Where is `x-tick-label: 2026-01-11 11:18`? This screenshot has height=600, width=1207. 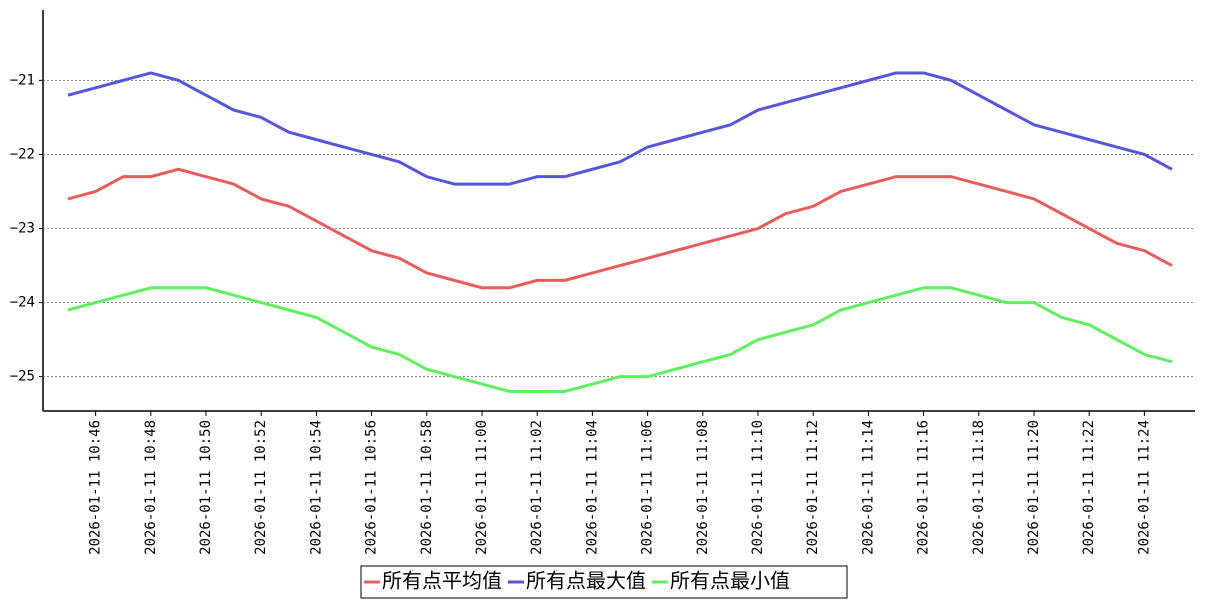
x-tick-label: 2026-01-11 11:18 is located at coordinates (979, 487).